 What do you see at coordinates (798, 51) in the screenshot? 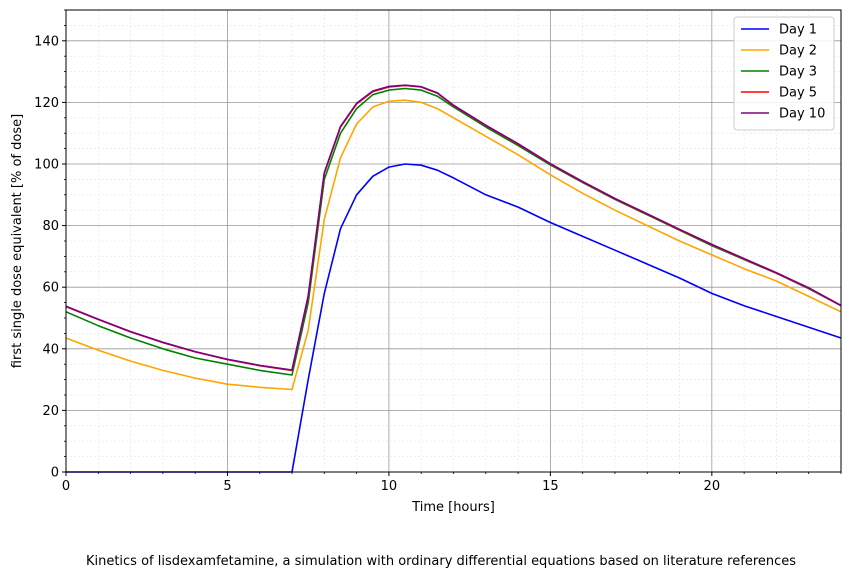
I see `legend-label: Day 2` at bounding box center [798, 51].